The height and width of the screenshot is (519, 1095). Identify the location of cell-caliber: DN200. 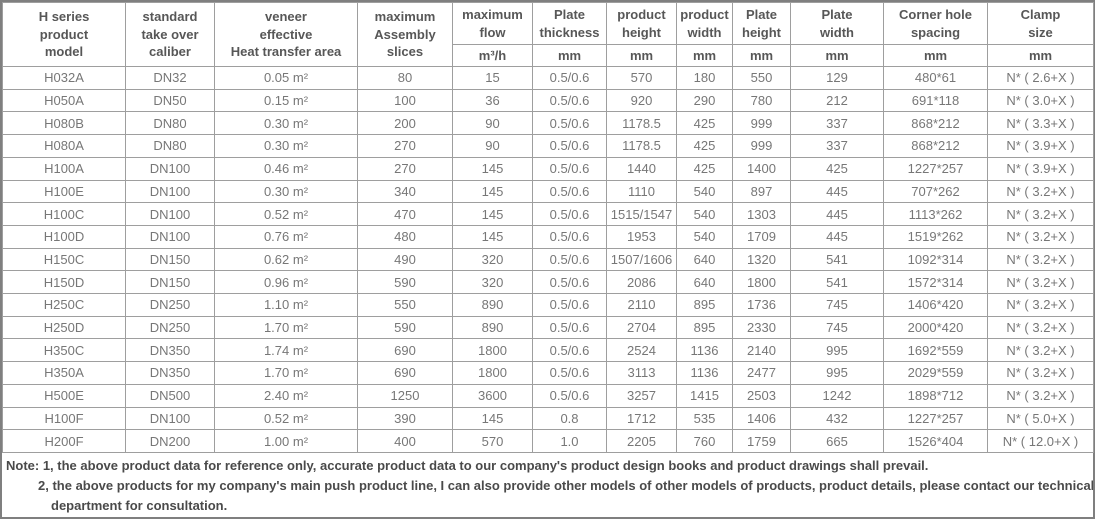
(170, 441).